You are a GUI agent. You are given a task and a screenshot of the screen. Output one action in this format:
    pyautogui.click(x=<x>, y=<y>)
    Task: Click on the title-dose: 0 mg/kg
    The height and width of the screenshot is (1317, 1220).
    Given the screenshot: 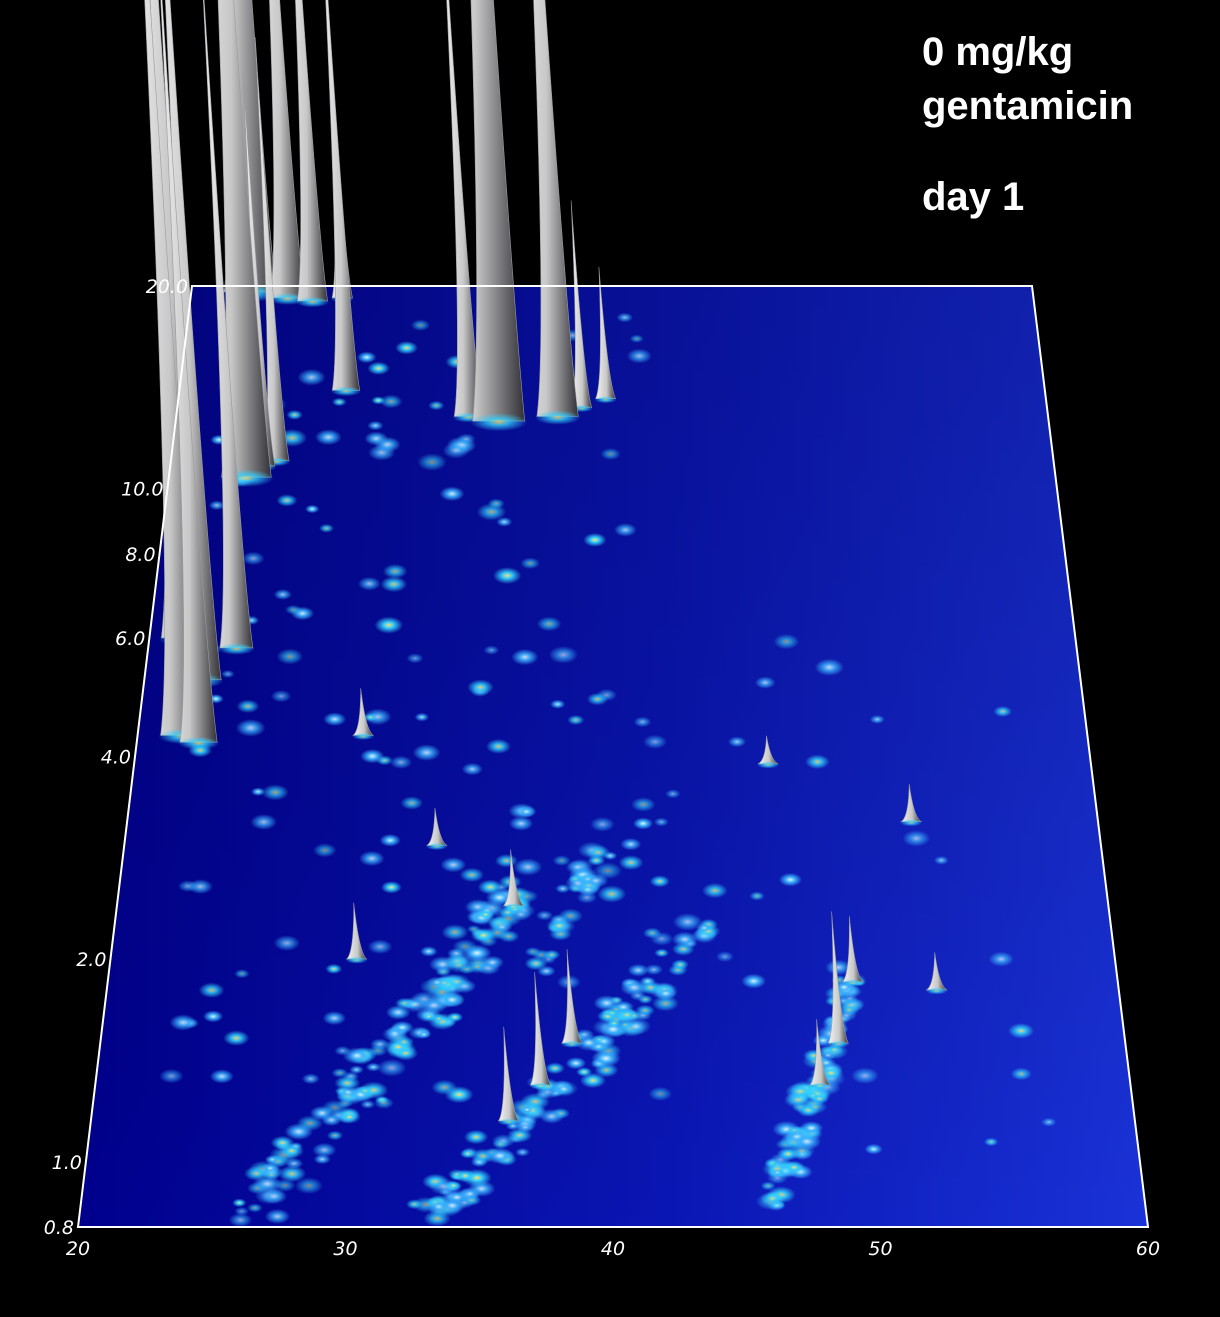 What is the action you would take?
    pyautogui.click(x=998, y=52)
    